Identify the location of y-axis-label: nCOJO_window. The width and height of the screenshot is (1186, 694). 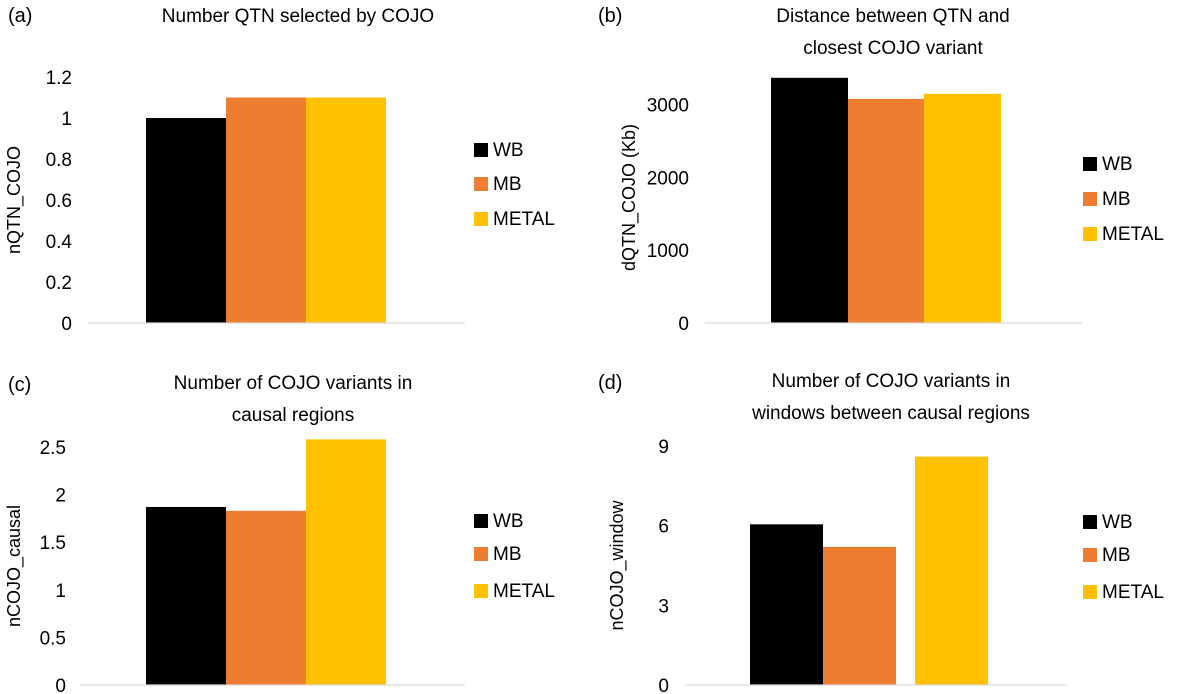
(617, 564).